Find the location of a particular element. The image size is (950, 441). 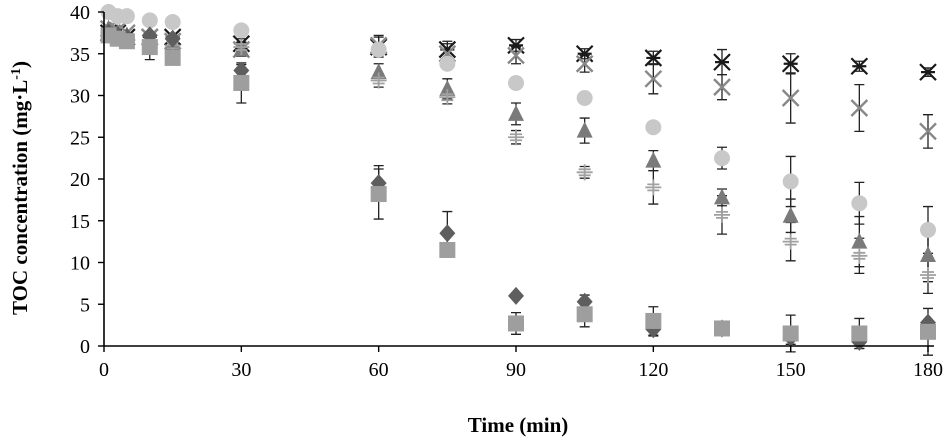

y-tick-label: 25 is located at coordinates (80, 138).